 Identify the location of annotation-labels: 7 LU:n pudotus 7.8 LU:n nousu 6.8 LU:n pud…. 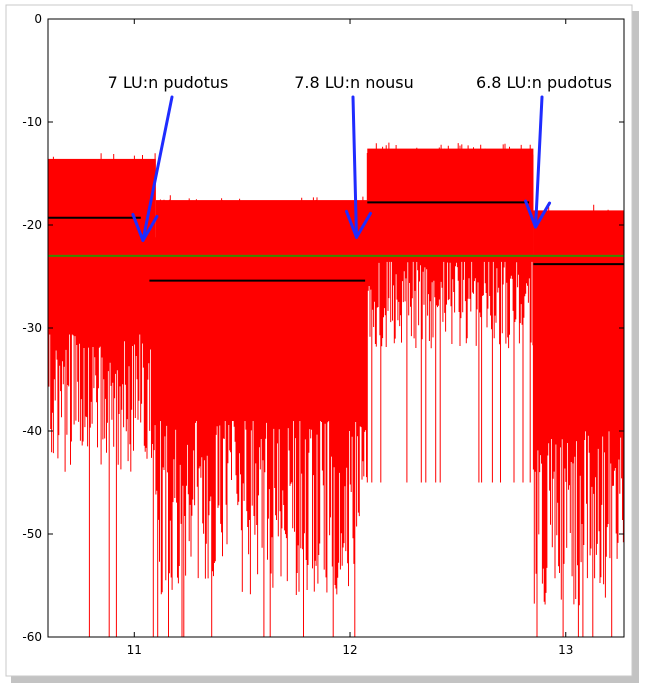
(360, 82).